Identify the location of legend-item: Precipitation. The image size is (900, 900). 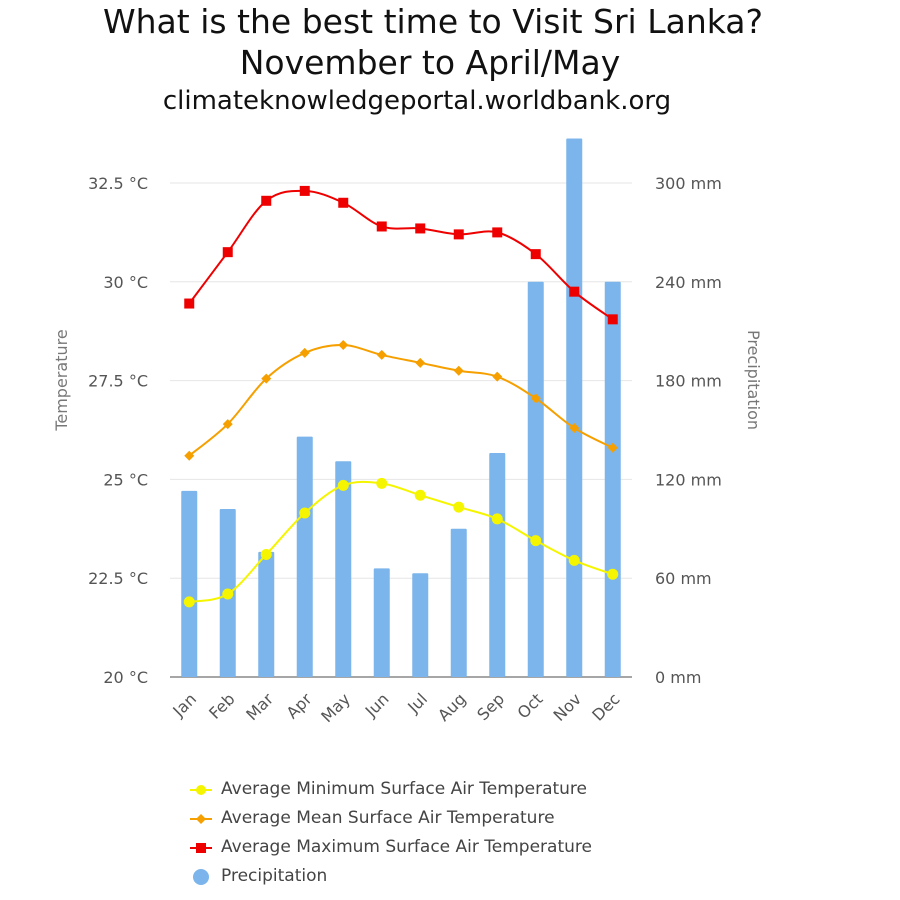
(274, 876).